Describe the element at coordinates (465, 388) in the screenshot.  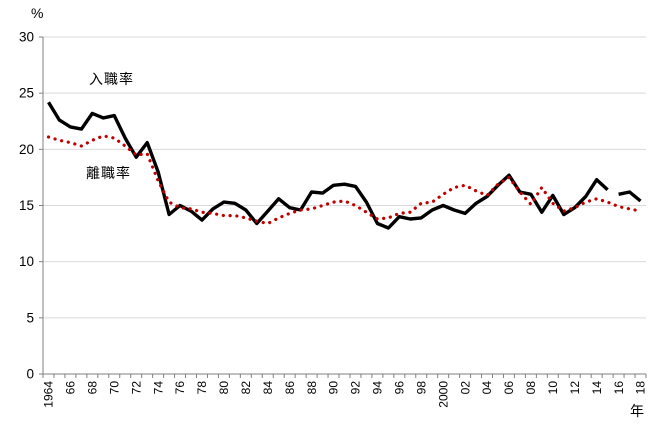
I see `x-tick-label: 02` at that location.